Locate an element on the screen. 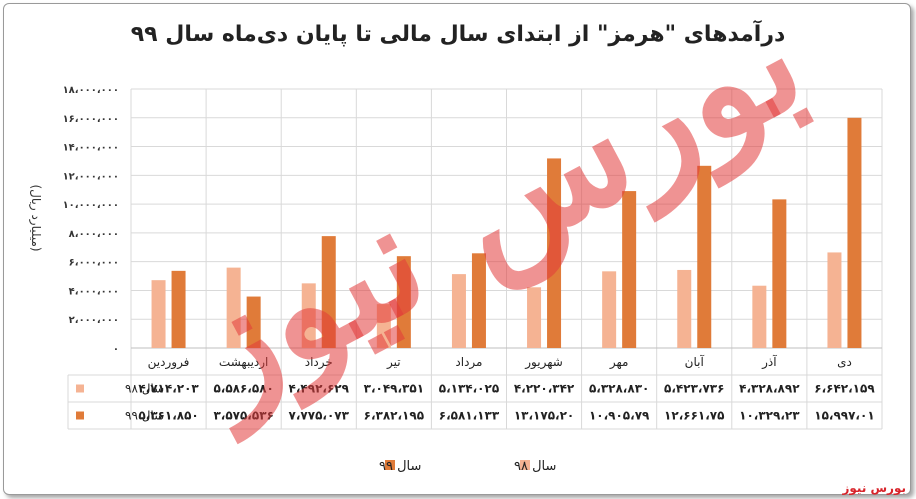 The width and height of the screenshot is (916, 499). legend-label: سال ۹۸ is located at coordinates (535, 466).